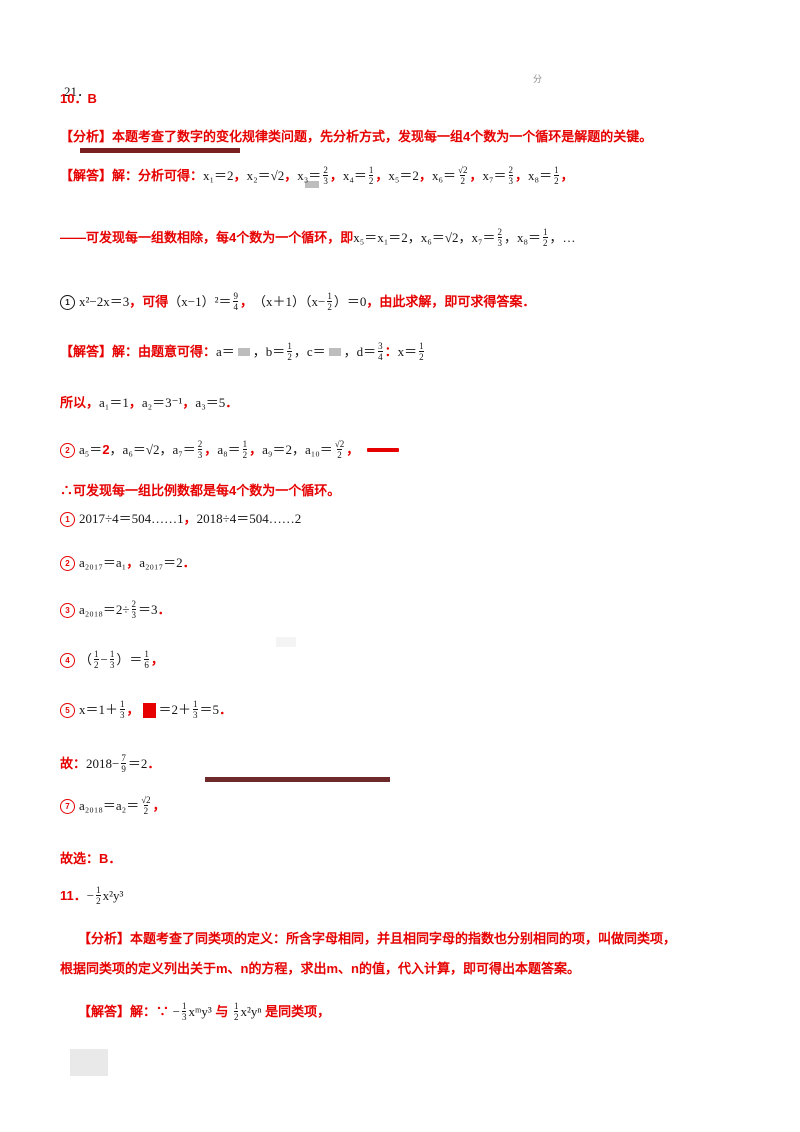 This screenshot has height=1132, width=800. I want to click on fraction-numerator: √2, so click(463, 170).